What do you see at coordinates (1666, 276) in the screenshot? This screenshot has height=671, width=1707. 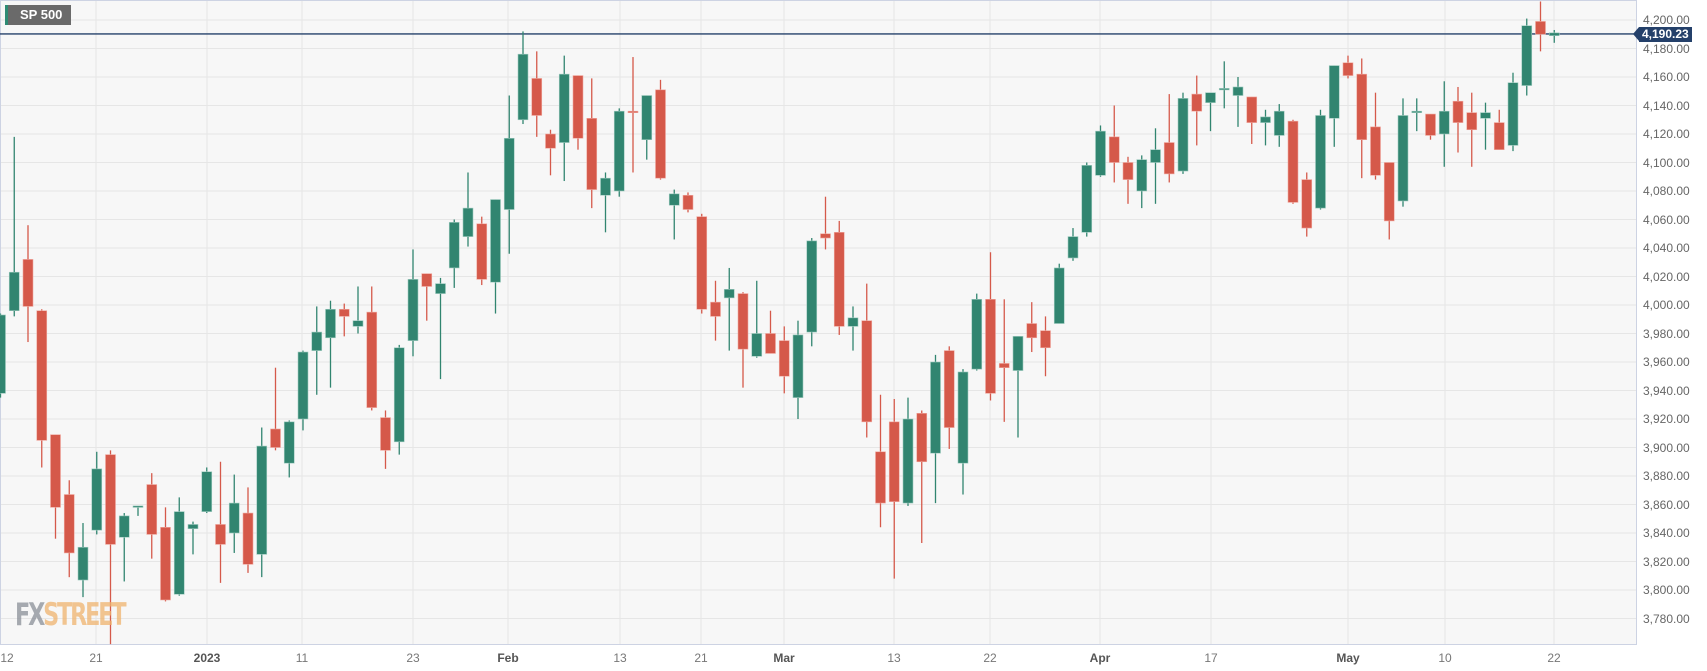 I see `y-tick-label: 4,020.00` at bounding box center [1666, 276].